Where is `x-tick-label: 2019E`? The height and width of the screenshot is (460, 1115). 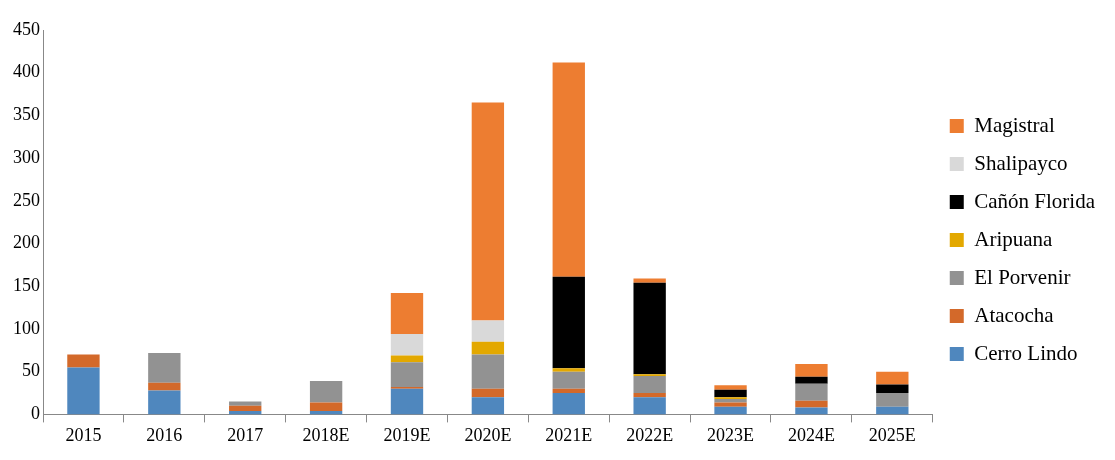
x-tick-label: 2019E is located at coordinates (407, 434).